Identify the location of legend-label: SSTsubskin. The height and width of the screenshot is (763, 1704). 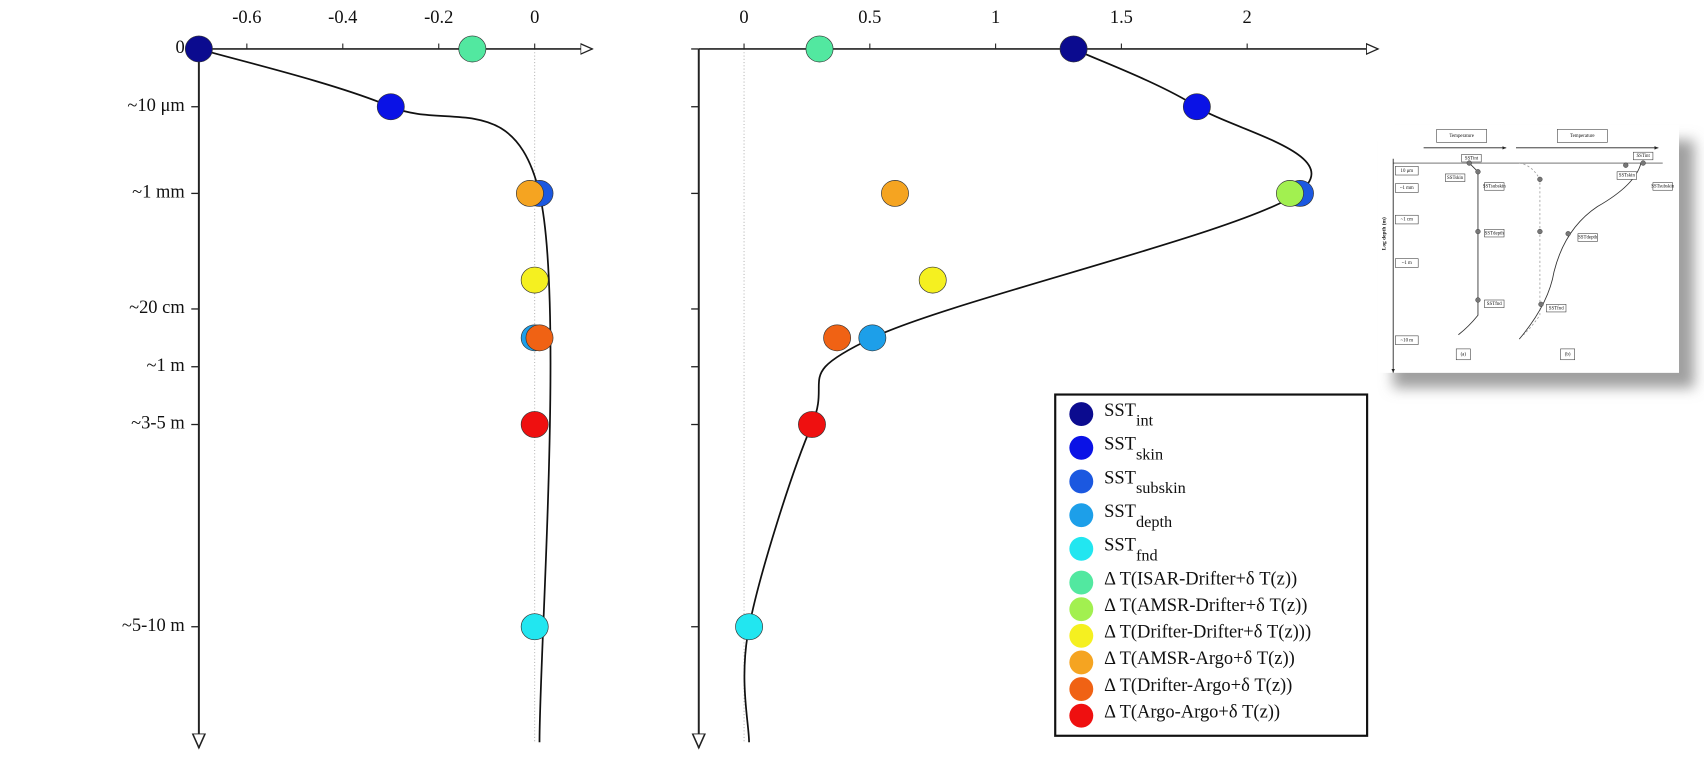
(1145, 482).